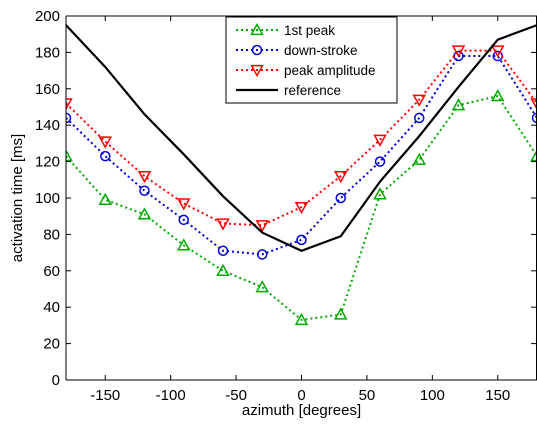 The height and width of the screenshot is (428, 537). I want to click on x-tick-label: -150, so click(105, 395).